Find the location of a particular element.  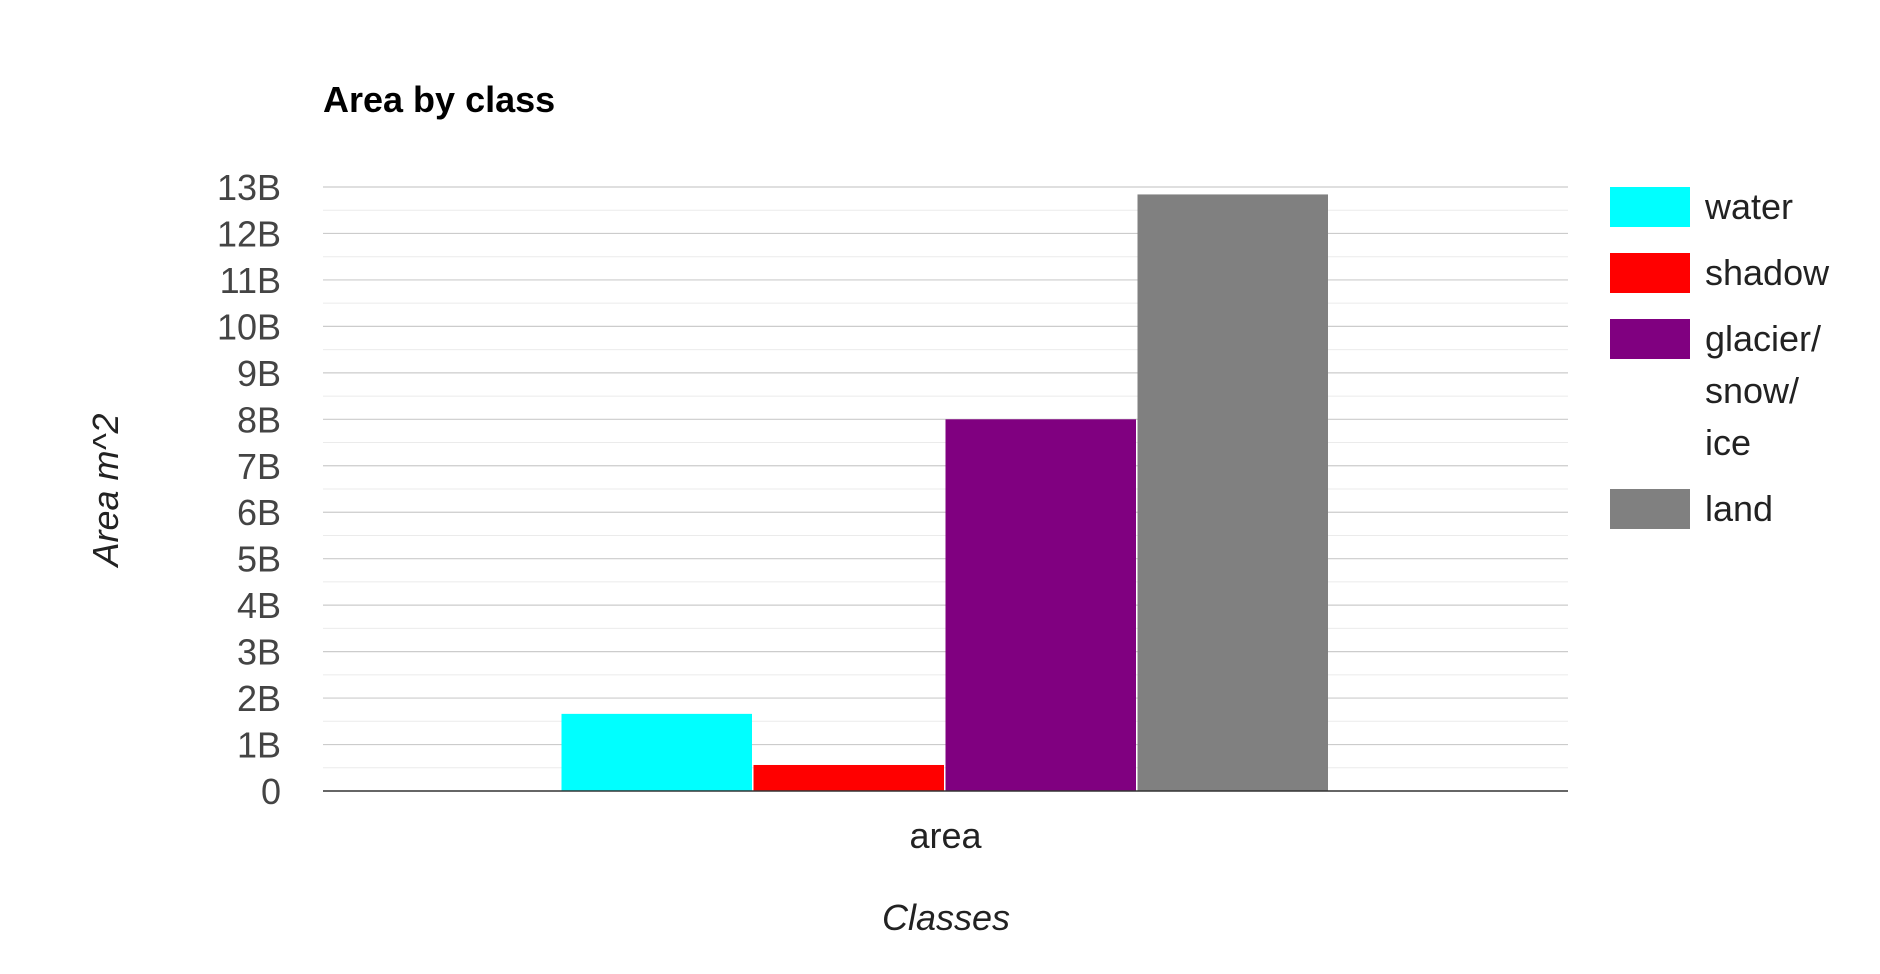

legend-item: shadow is located at coordinates (1720, 272).